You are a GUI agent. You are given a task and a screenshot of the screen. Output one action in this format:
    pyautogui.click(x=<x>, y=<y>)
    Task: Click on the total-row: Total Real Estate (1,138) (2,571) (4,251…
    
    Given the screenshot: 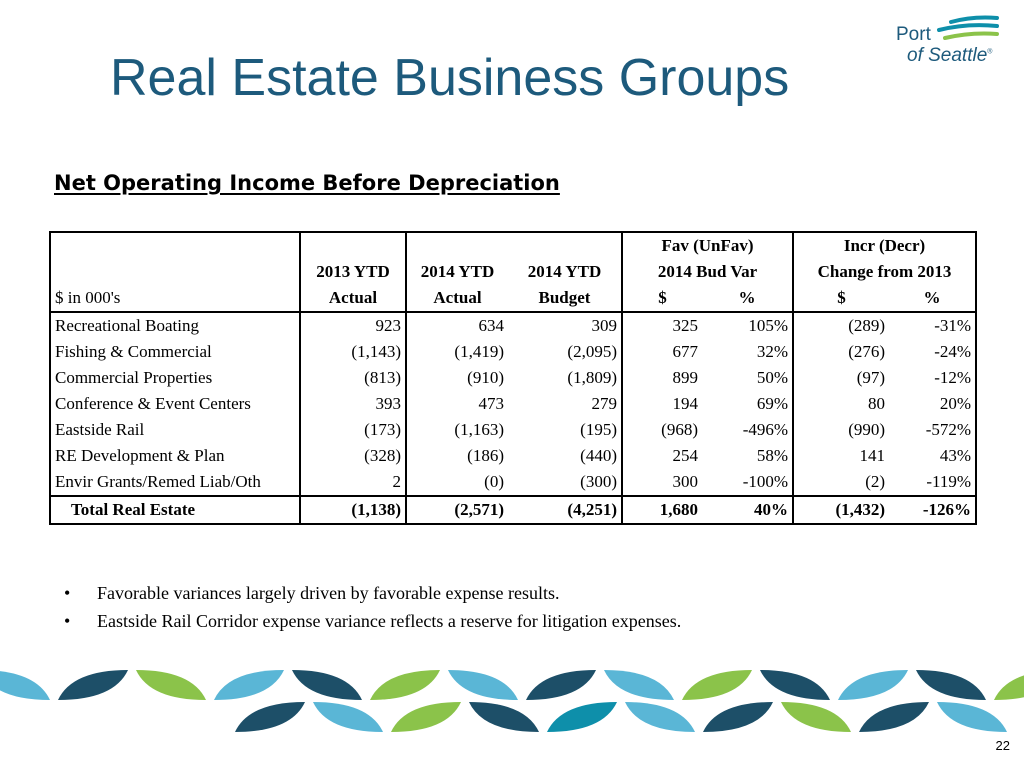 What is the action you would take?
    pyautogui.click(x=513, y=510)
    